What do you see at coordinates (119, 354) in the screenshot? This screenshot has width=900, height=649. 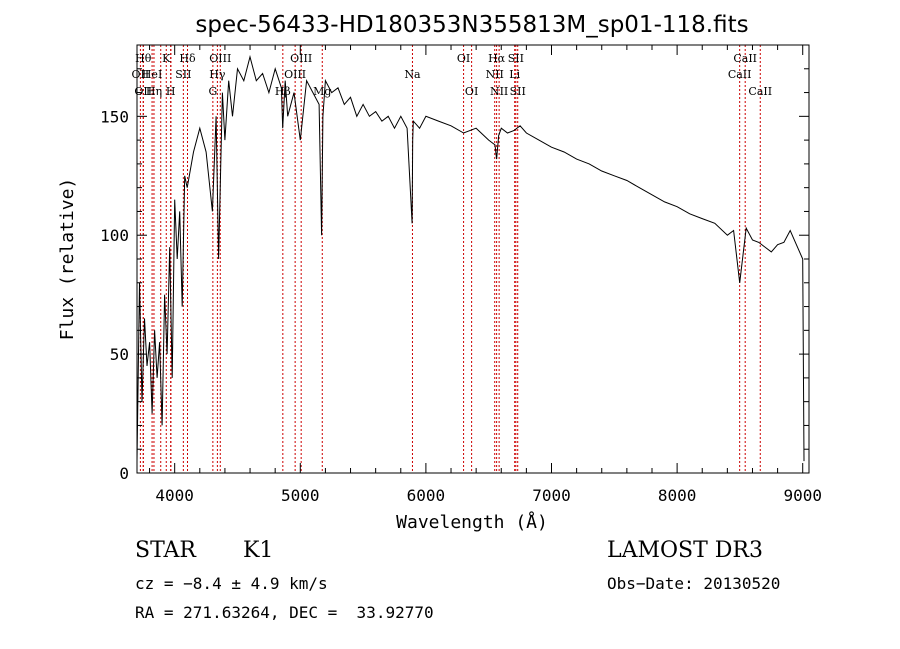 I see `y-tick-label: 50` at bounding box center [119, 354].